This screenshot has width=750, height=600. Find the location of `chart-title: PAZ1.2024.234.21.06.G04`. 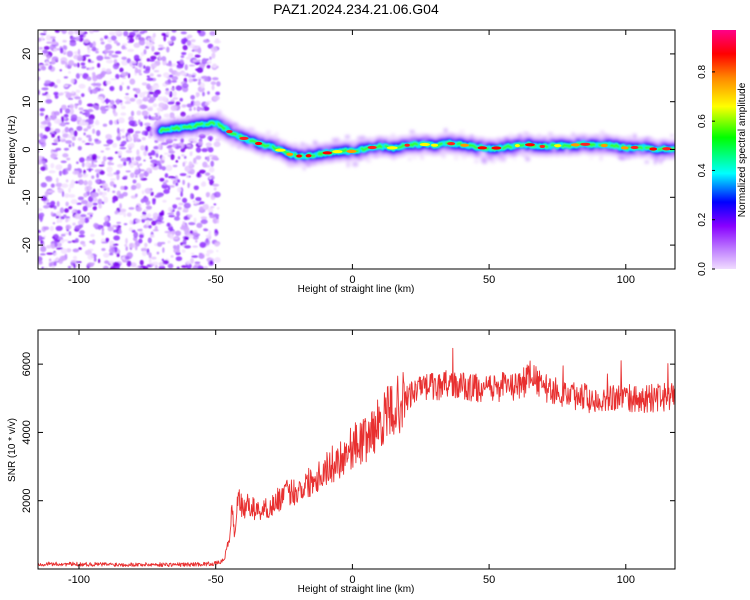

chart-title: PAZ1.2024.234.21.06.G04 is located at coordinates (356, 9).